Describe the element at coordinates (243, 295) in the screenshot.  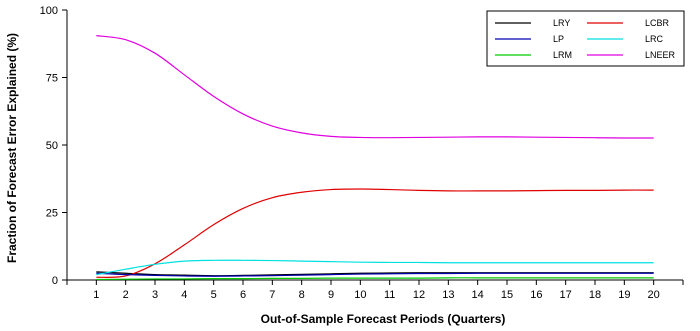
I see `x-tick-label: 6` at that location.